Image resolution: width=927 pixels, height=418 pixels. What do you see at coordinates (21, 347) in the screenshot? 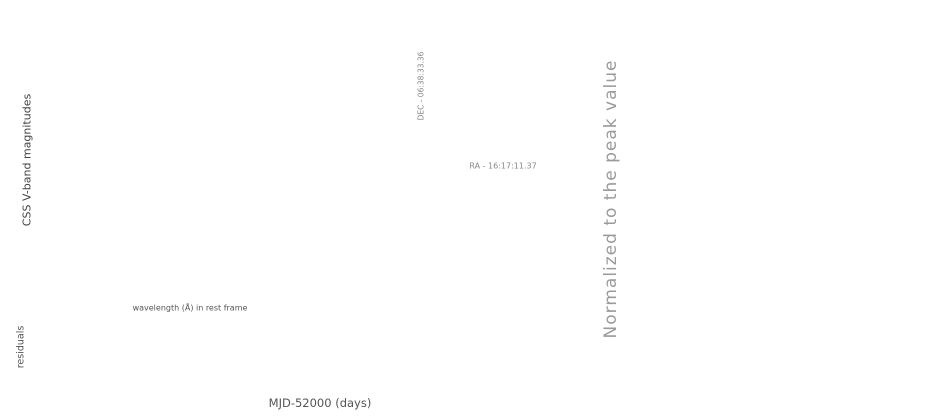
I see `residuals-y-axis-label: residuals` at bounding box center [21, 347].